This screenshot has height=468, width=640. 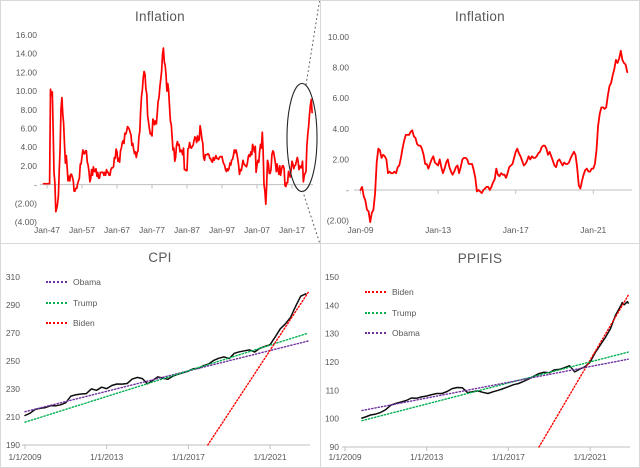 I want to click on legend-ppifis: Biden Trump Obama, so click(x=392, y=313).